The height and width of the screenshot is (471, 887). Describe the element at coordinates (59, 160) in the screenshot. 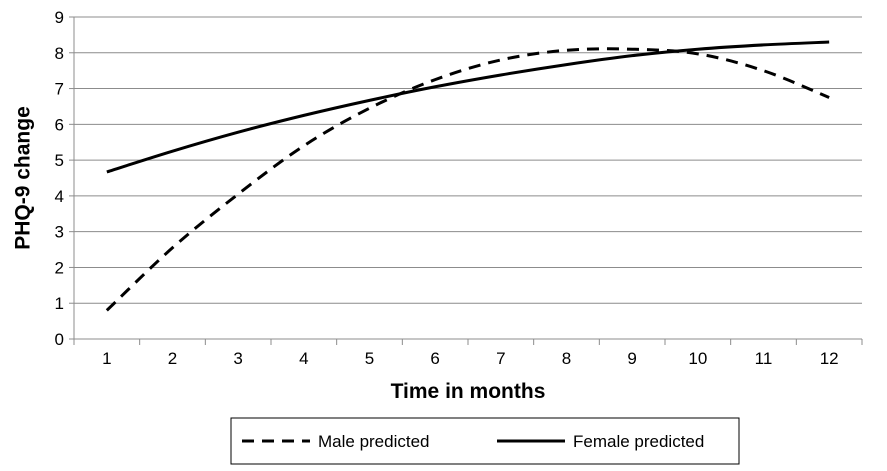

I see `y-tick-label: 5` at that location.